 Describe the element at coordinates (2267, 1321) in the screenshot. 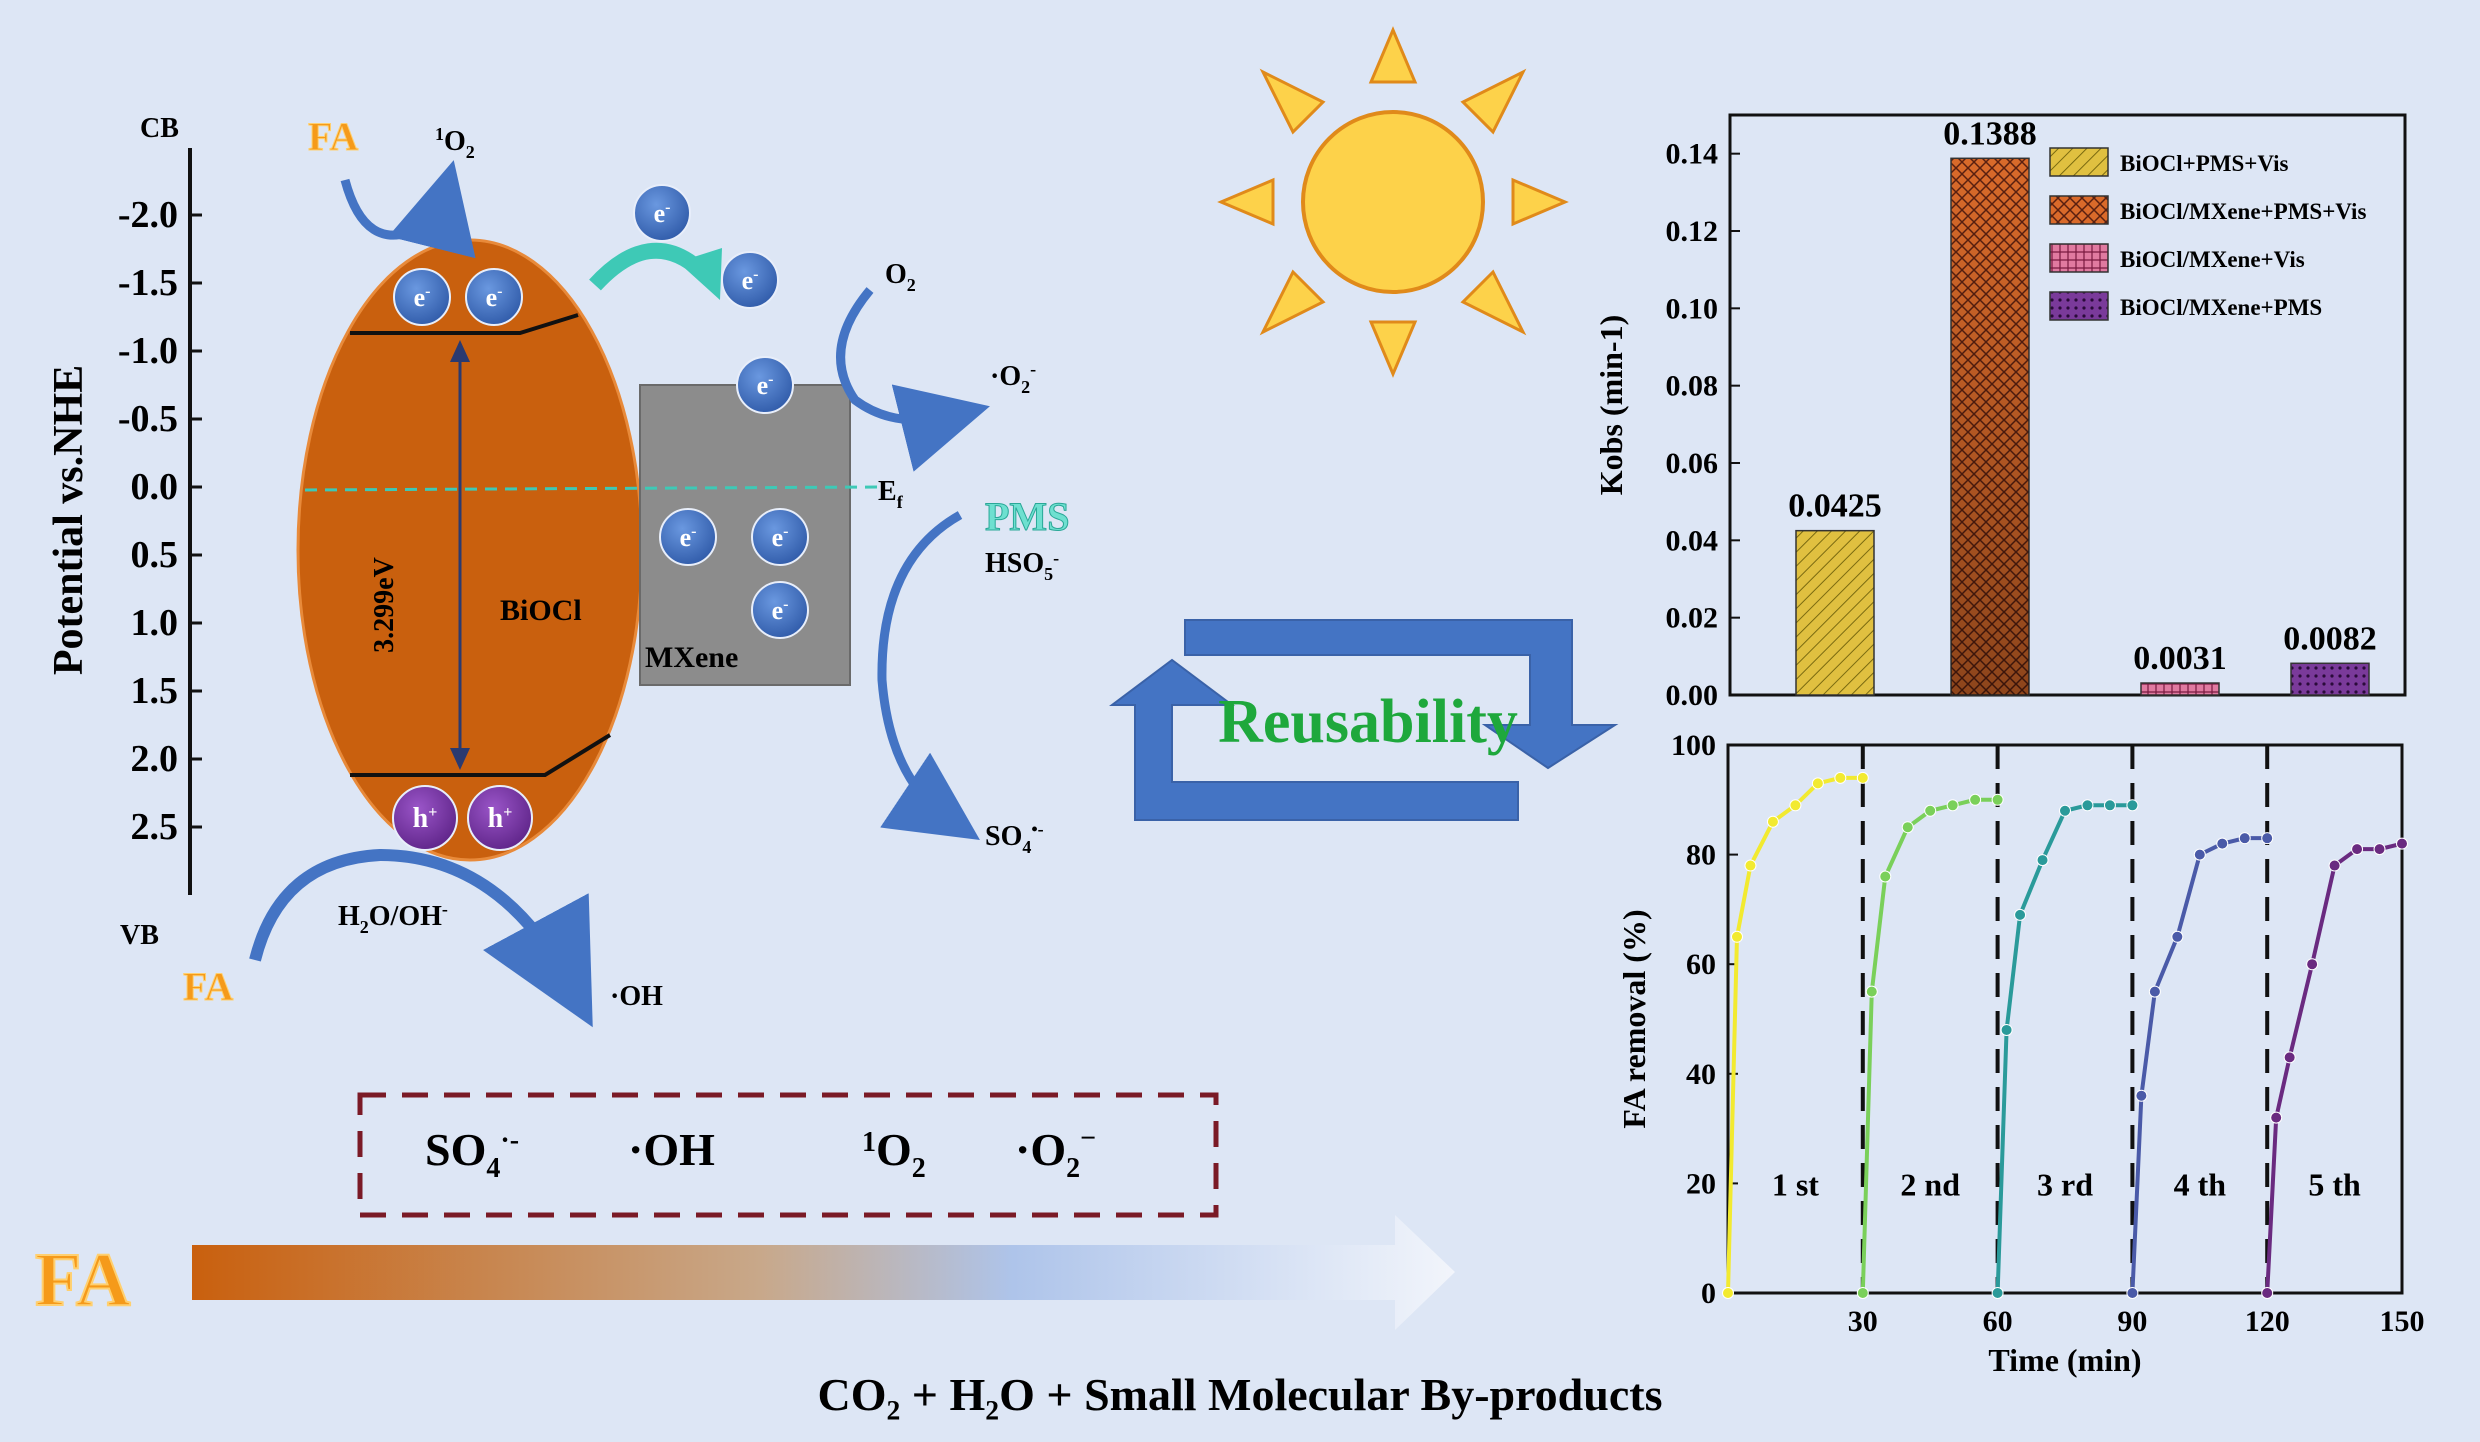

I see `line-x-tick-label: 120` at that location.